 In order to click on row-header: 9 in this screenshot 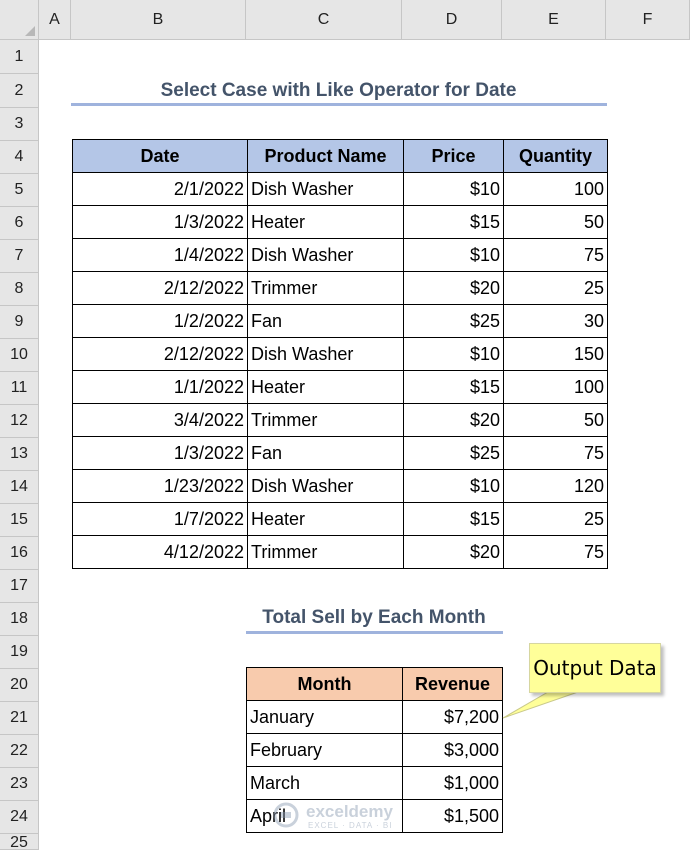, I will do `click(19, 322)`.